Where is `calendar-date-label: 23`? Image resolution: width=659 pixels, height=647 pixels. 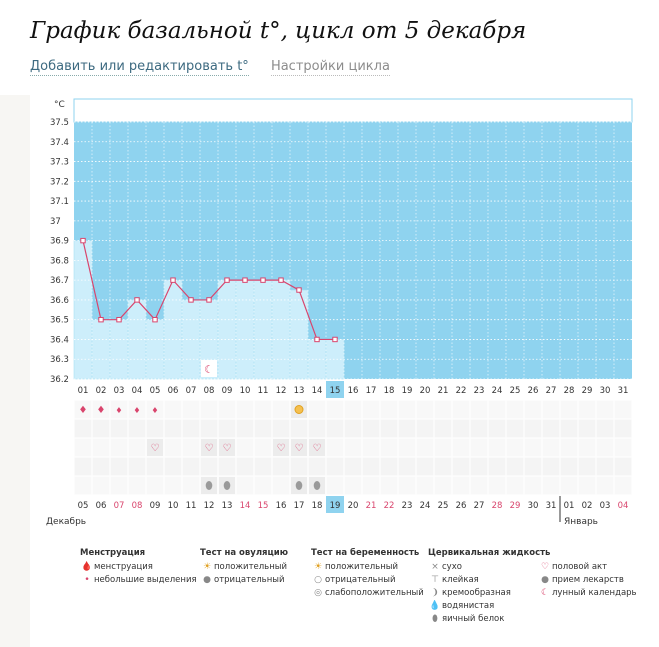 calendar-date-label: 23 is located at coordinates (407, 506).